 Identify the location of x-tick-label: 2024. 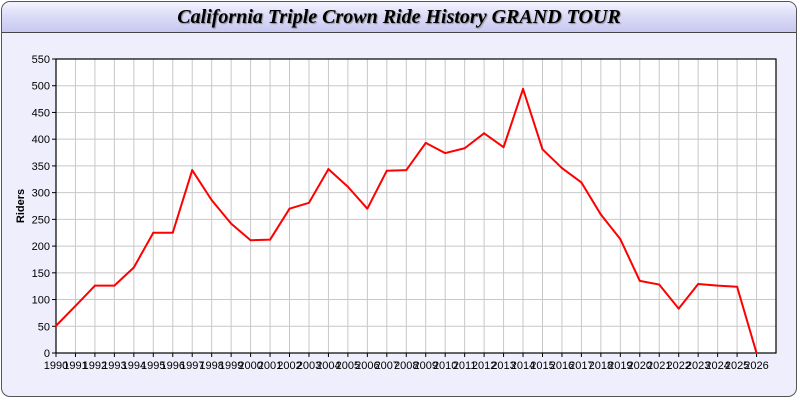
(717, 366).